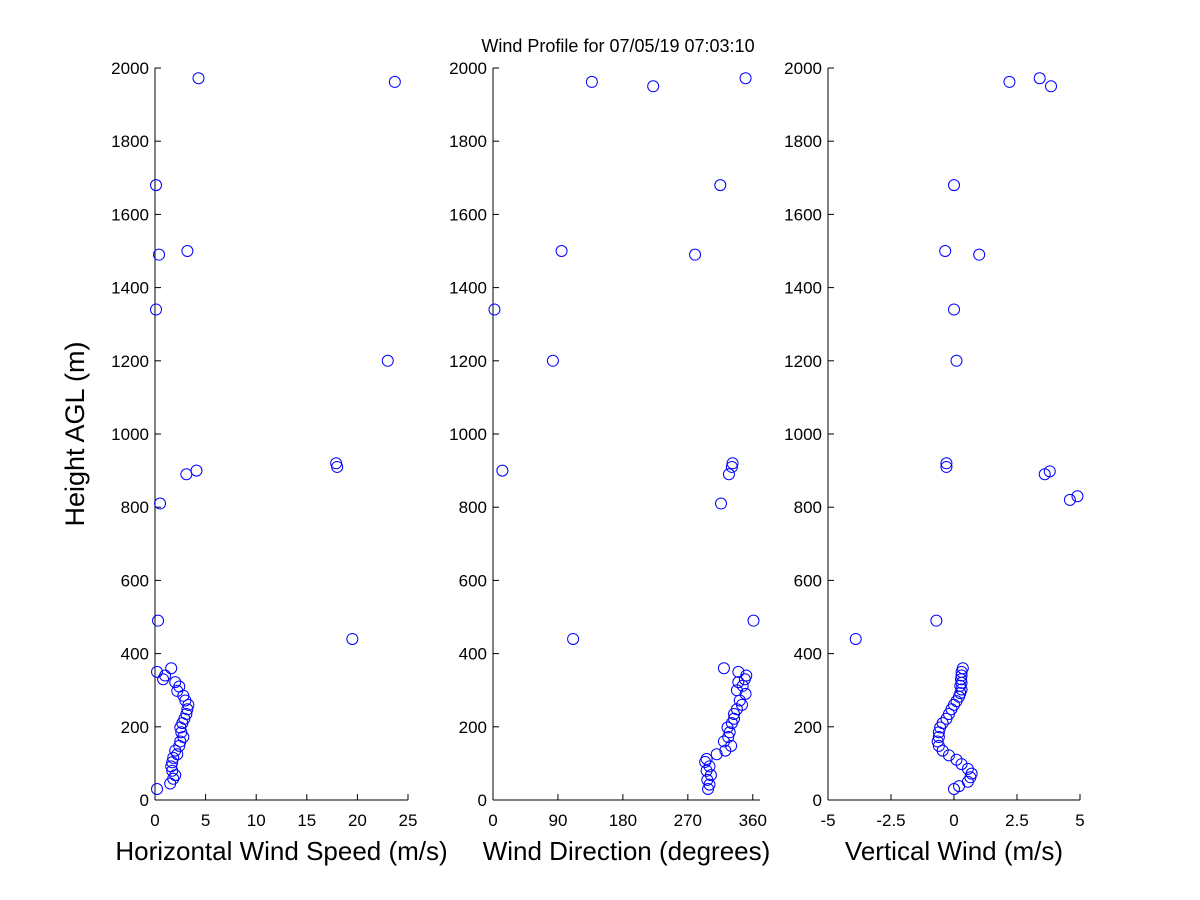 The height and width of the screenshot is (900, 1200). What do you see at coordinates (357, 820) in the screenshot?
I see `x-tick-label: 20` at bounding box center [357, 820].